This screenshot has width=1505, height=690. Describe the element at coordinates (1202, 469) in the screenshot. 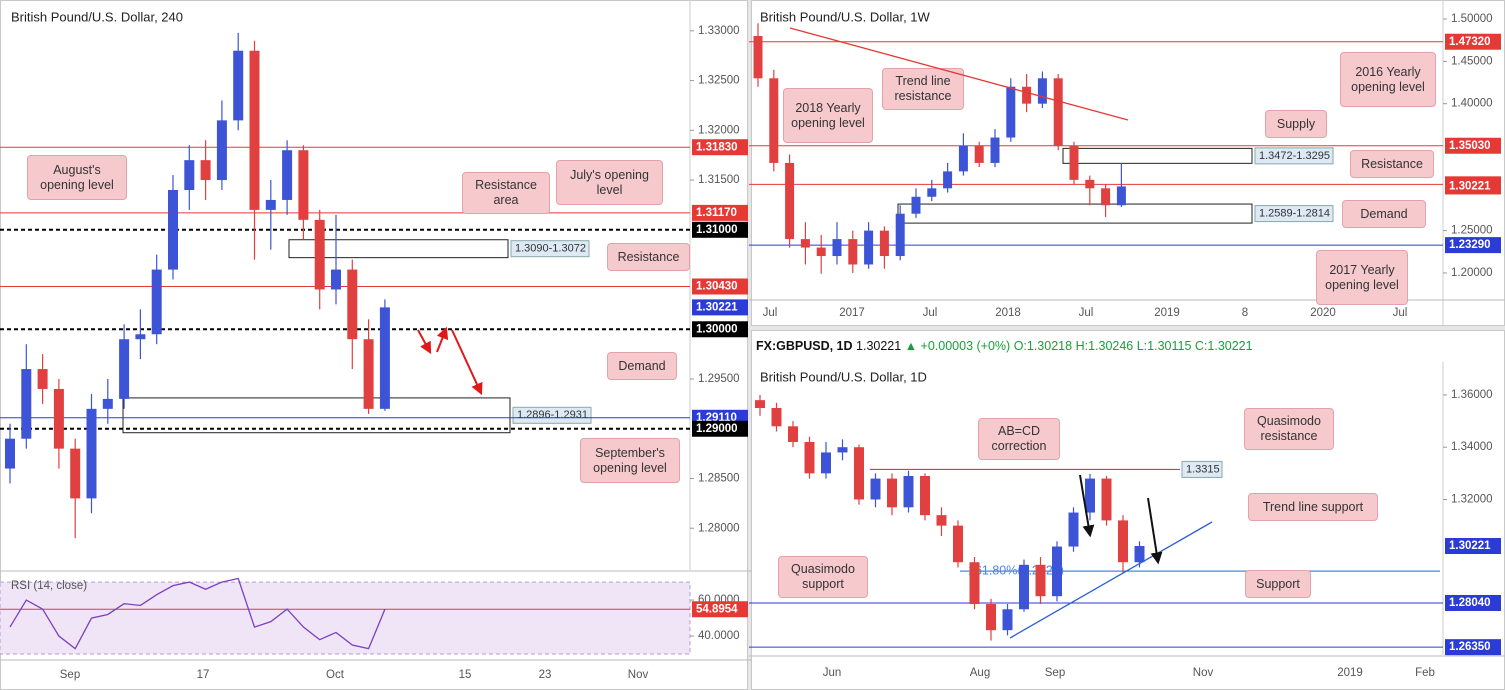

I see `level-label-bg` at that location.